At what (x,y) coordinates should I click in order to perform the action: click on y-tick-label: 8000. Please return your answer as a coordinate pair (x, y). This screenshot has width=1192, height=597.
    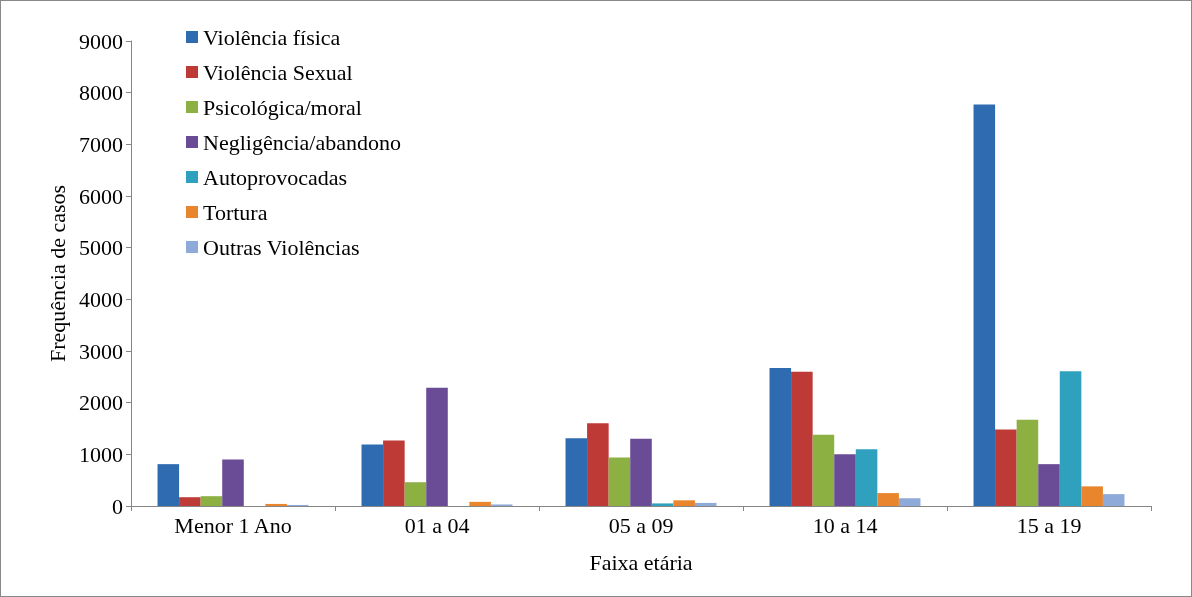
    Looking at the image, I should click on (101, 93).